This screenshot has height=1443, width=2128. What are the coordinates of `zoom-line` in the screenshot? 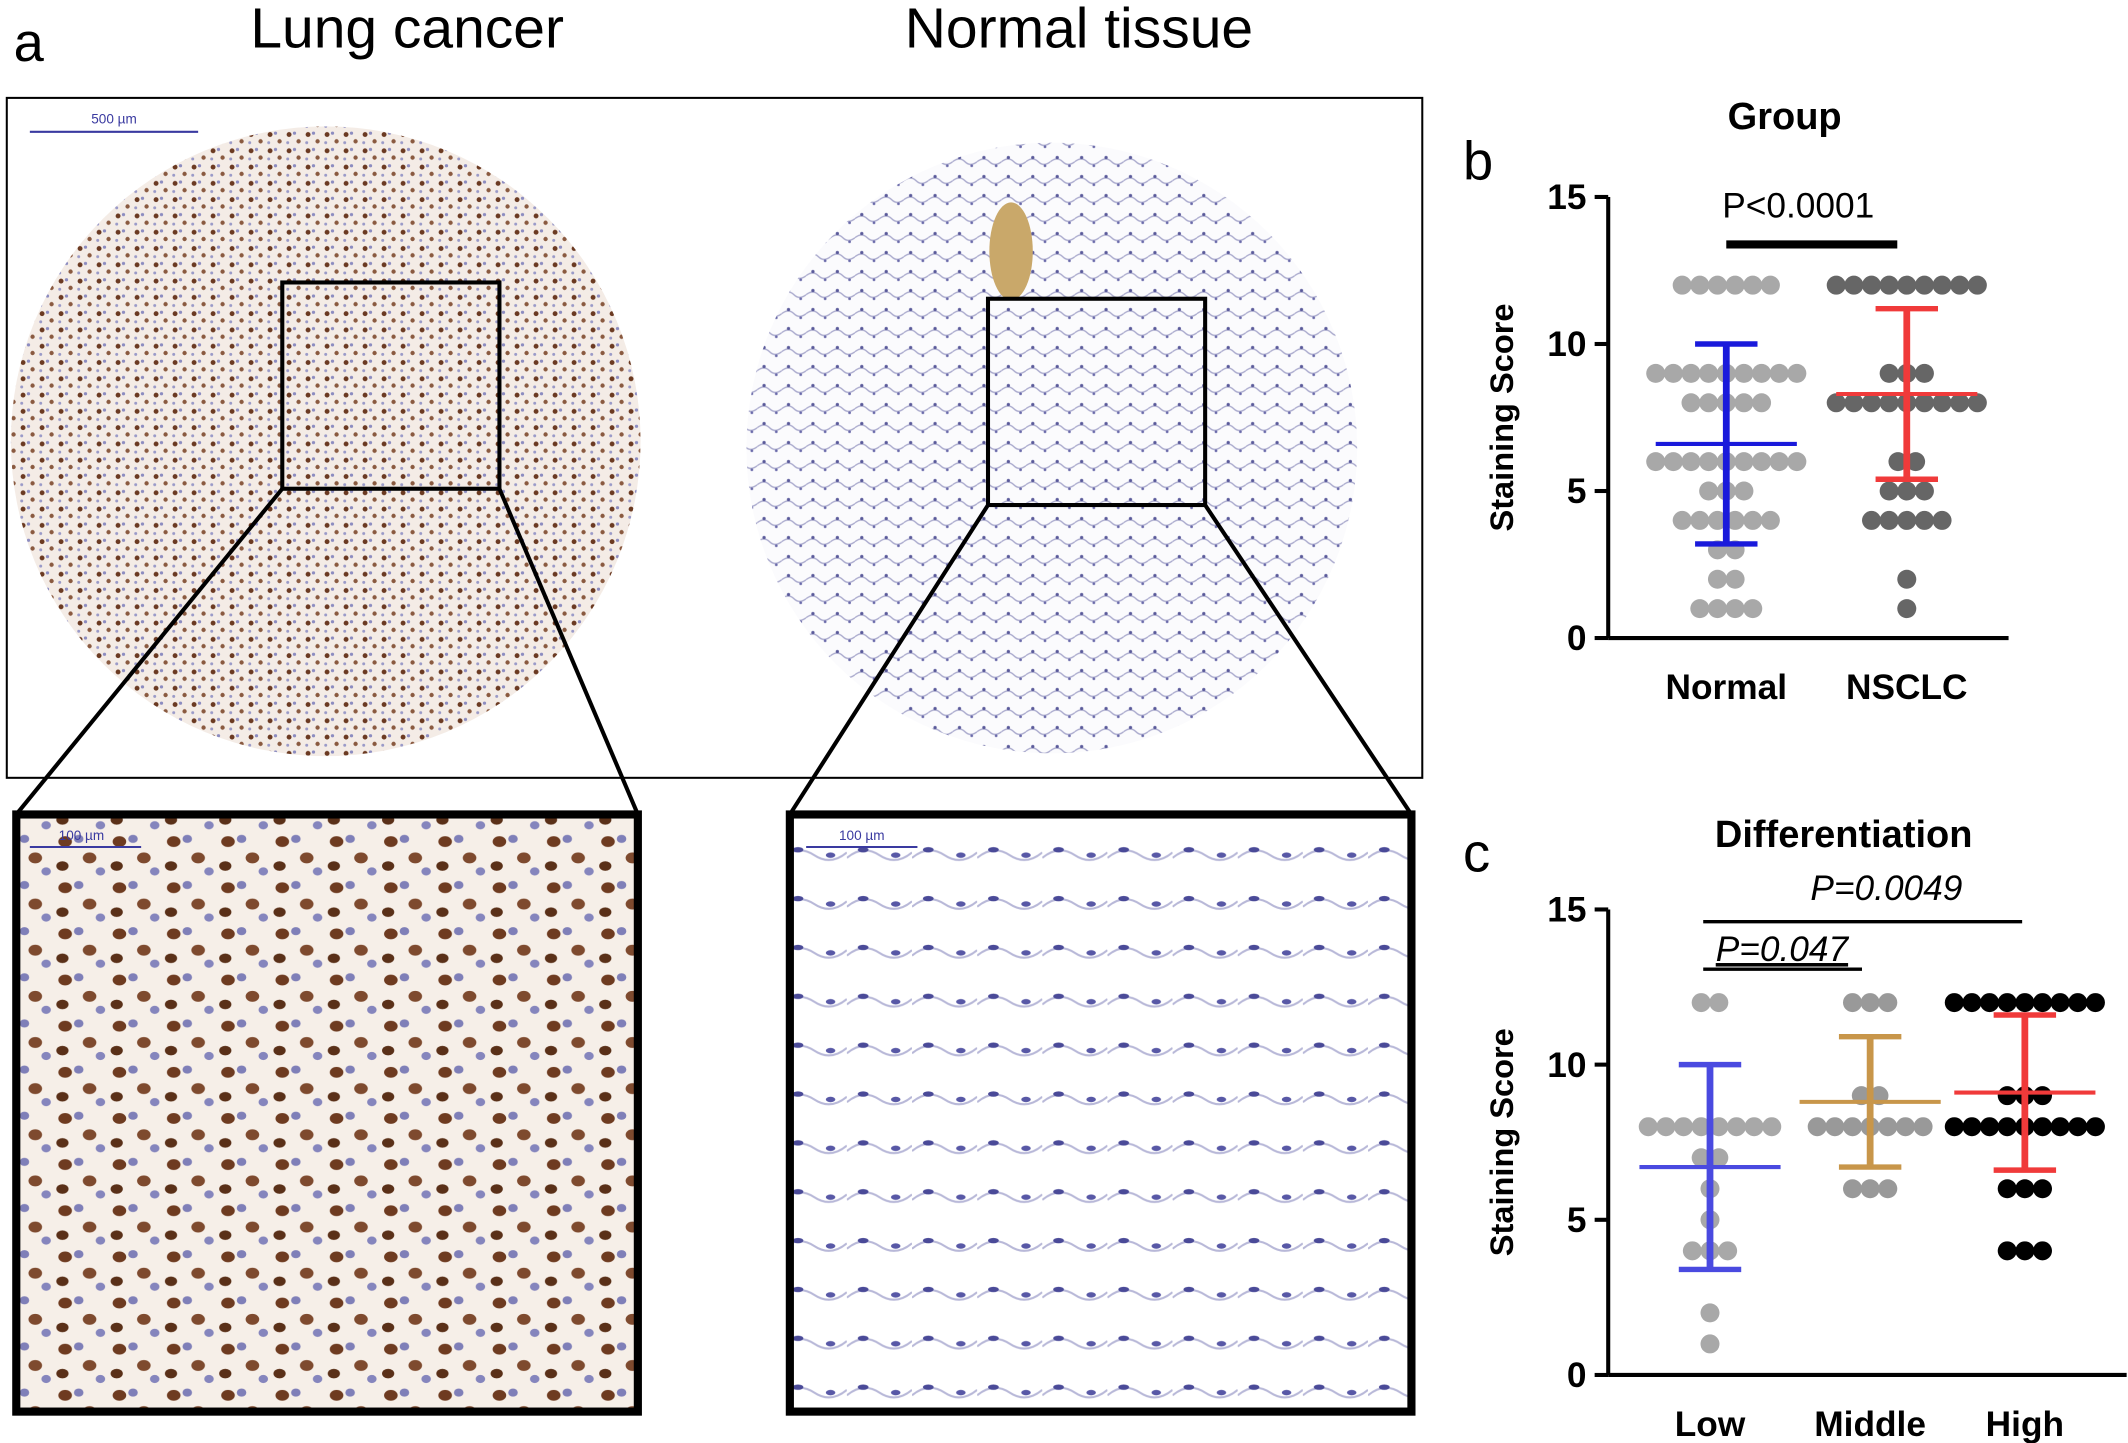 It's located at (1308, 659).